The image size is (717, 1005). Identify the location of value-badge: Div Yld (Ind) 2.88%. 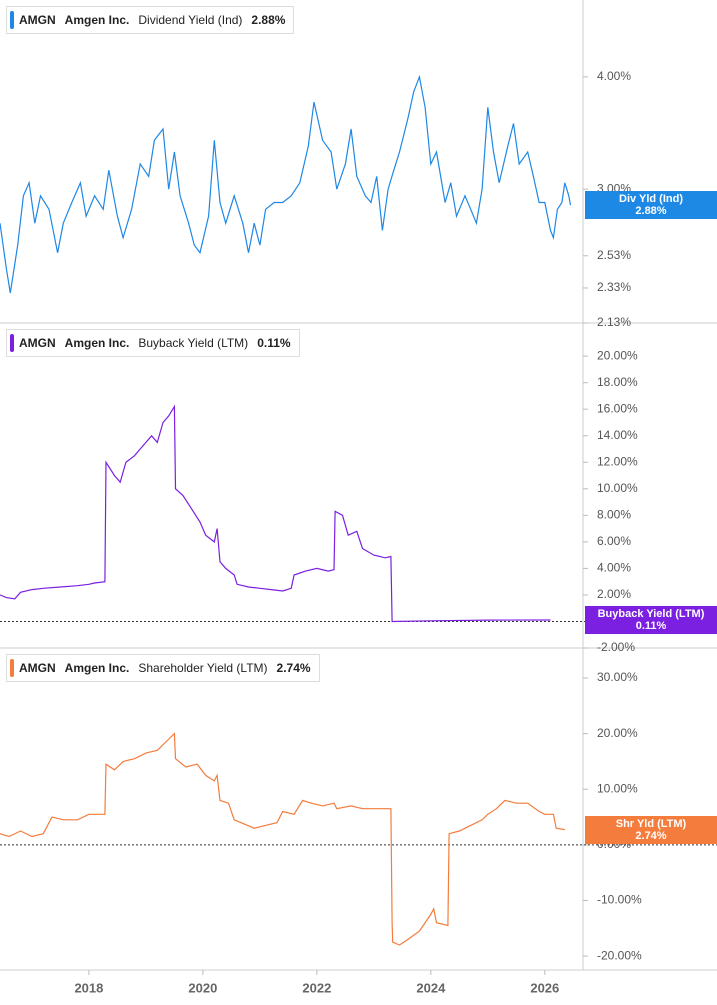
(651, 205).